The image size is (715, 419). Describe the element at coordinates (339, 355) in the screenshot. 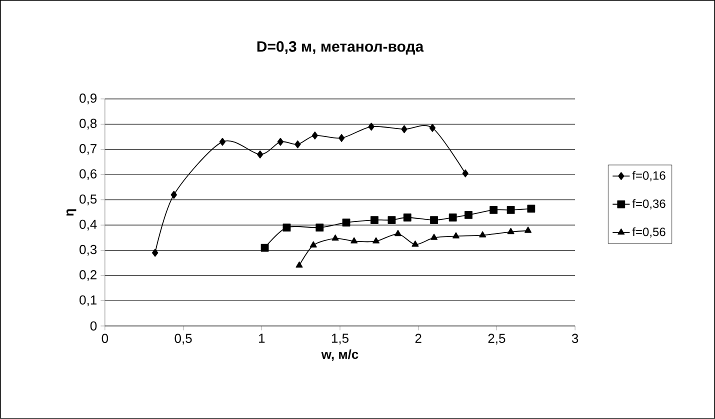

I see `x-axis-title: w, м/с` at that location.